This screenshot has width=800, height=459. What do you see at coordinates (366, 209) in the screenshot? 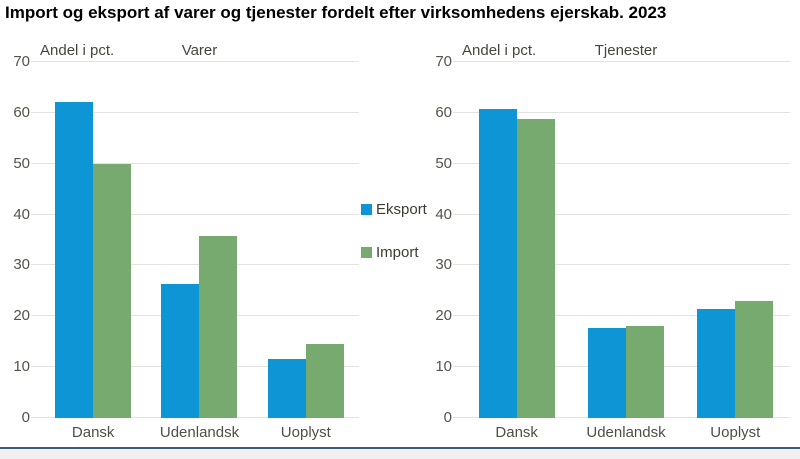
I see `eksport-swatch-icon` at bounding box center [366, 209].